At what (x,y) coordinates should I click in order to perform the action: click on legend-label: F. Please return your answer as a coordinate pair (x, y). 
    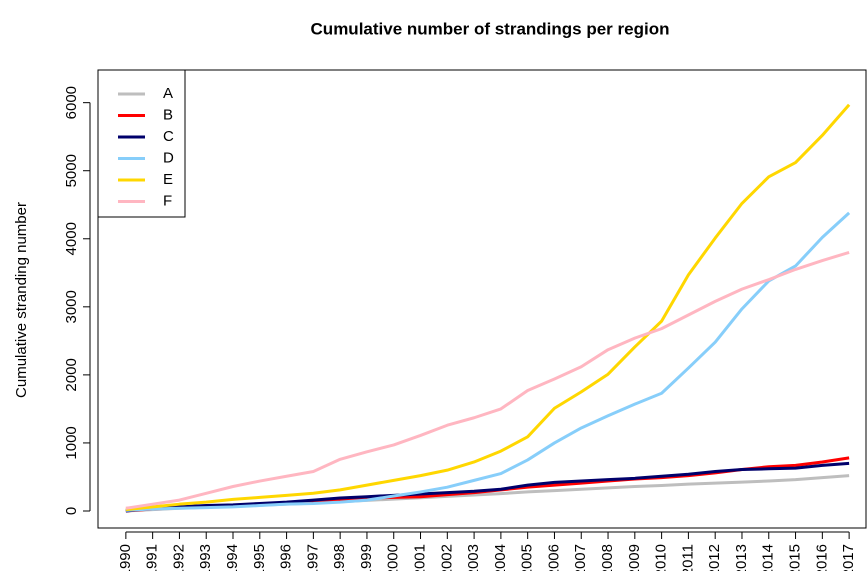
    Looking at the image, I should click on (167, 200).